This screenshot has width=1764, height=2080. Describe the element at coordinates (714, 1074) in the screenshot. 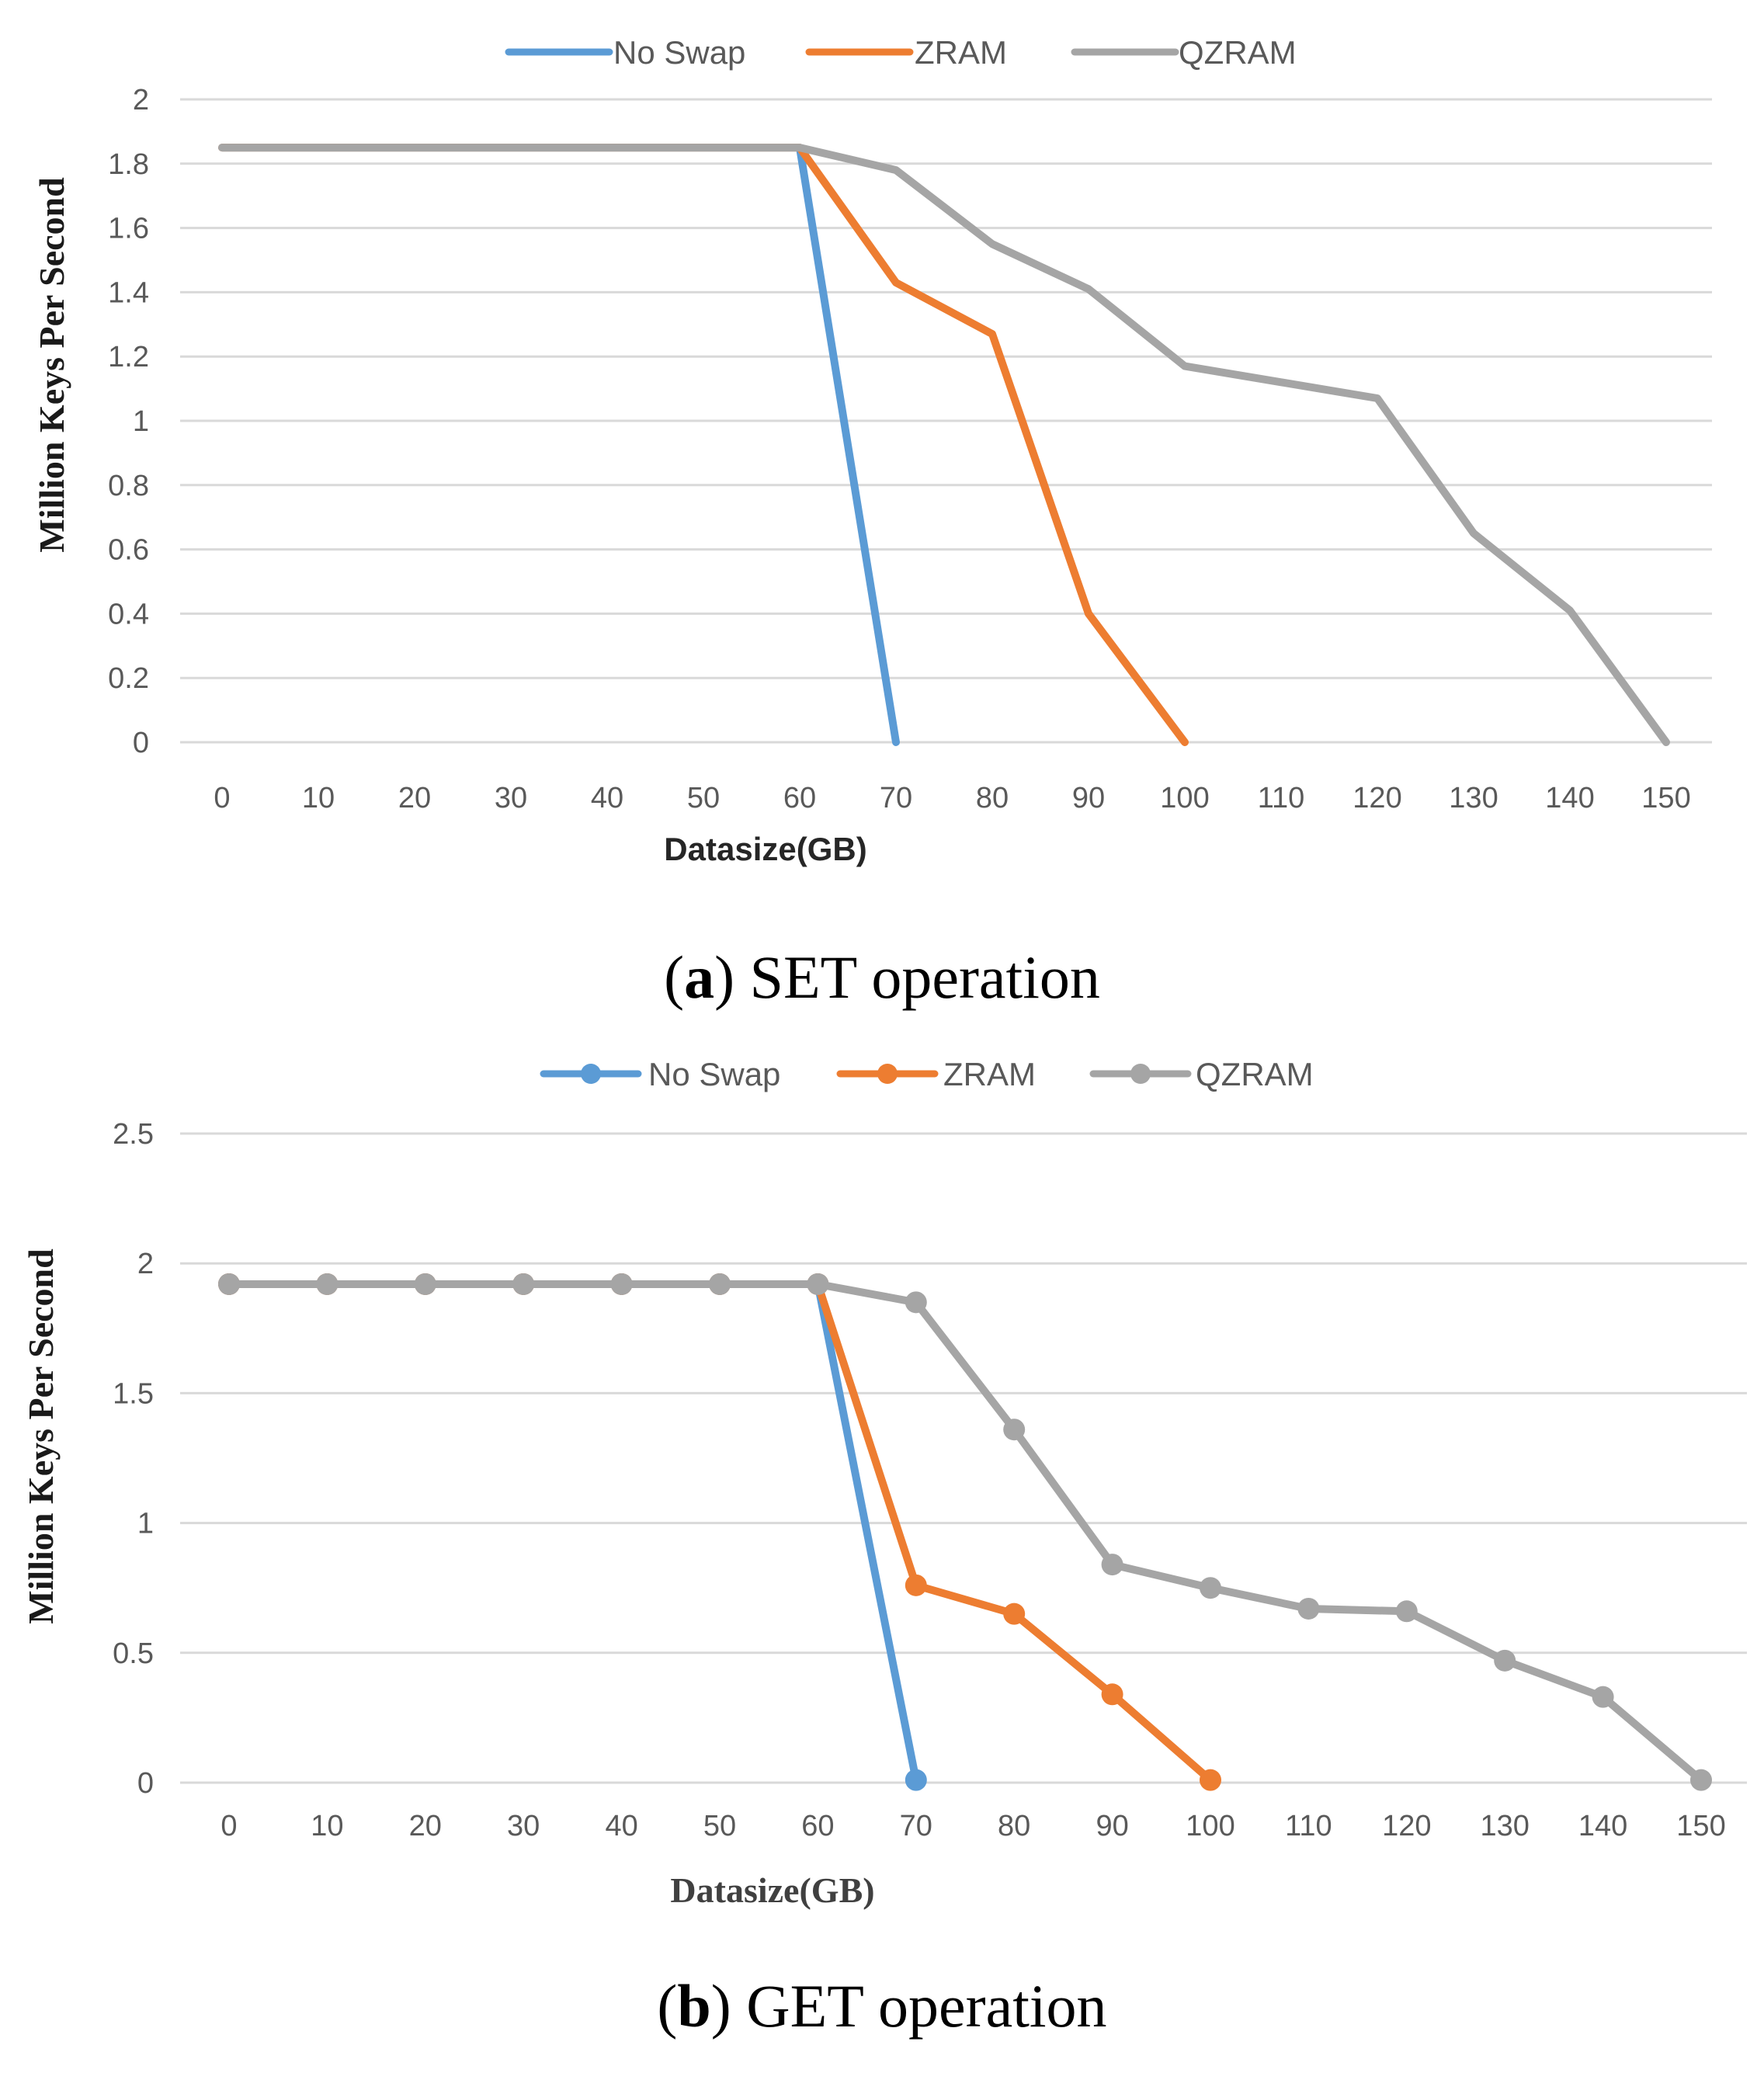

I see `legend-label-no-swap-b: No Swap` at that location.